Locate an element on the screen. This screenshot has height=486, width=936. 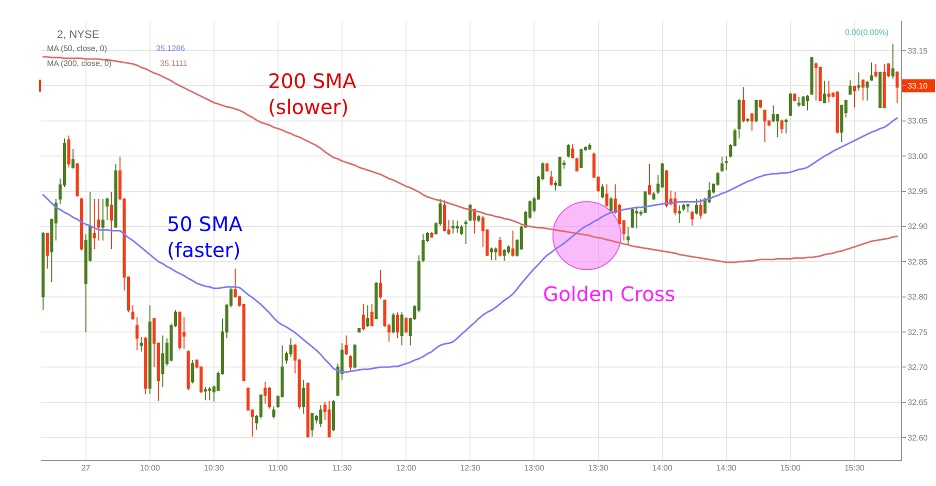
x-tick-label: 11:30 is located at coordinates (342, 468).